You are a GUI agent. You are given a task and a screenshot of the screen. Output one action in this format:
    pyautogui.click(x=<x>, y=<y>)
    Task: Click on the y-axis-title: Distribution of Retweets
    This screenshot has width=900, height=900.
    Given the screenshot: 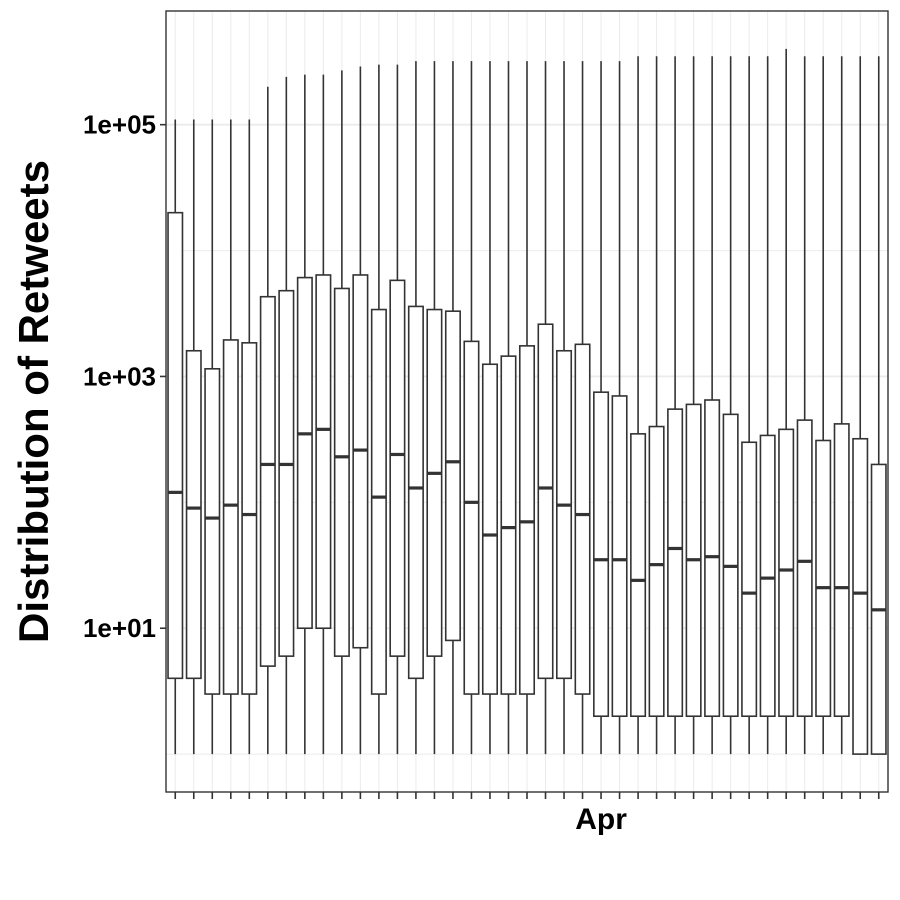 What is the action you would take?
    pyautogui.click(x=33, y=401)
    